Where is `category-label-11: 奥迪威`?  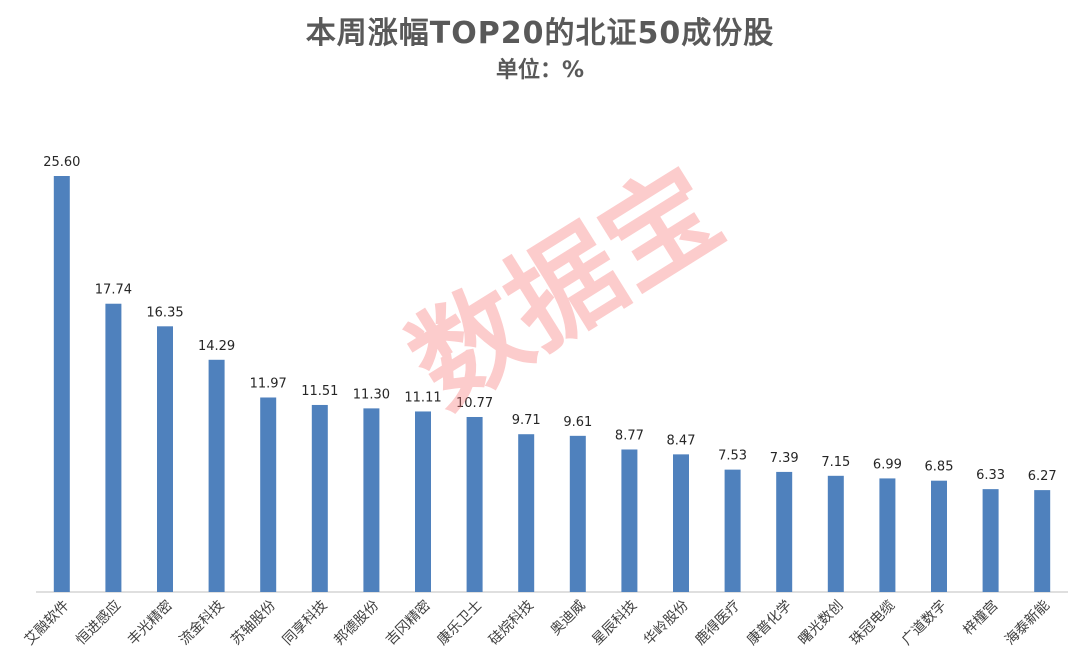
category-label-11: 奥迪威 is located at coordinates (568, 618).